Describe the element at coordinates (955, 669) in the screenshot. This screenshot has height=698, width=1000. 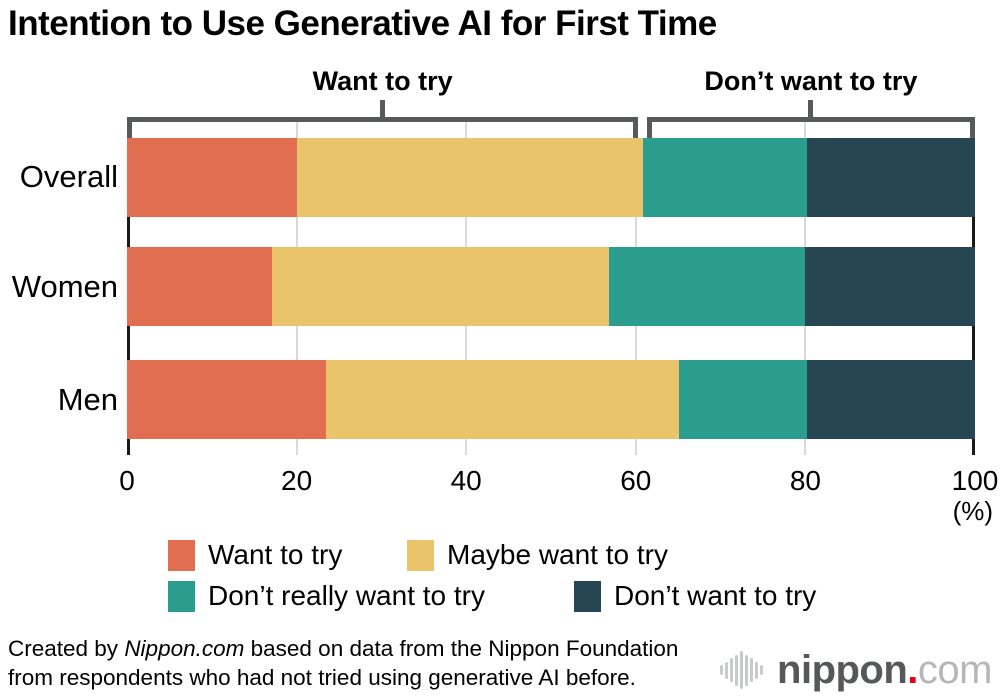
I see `logo-text-suffix: com` at that location.